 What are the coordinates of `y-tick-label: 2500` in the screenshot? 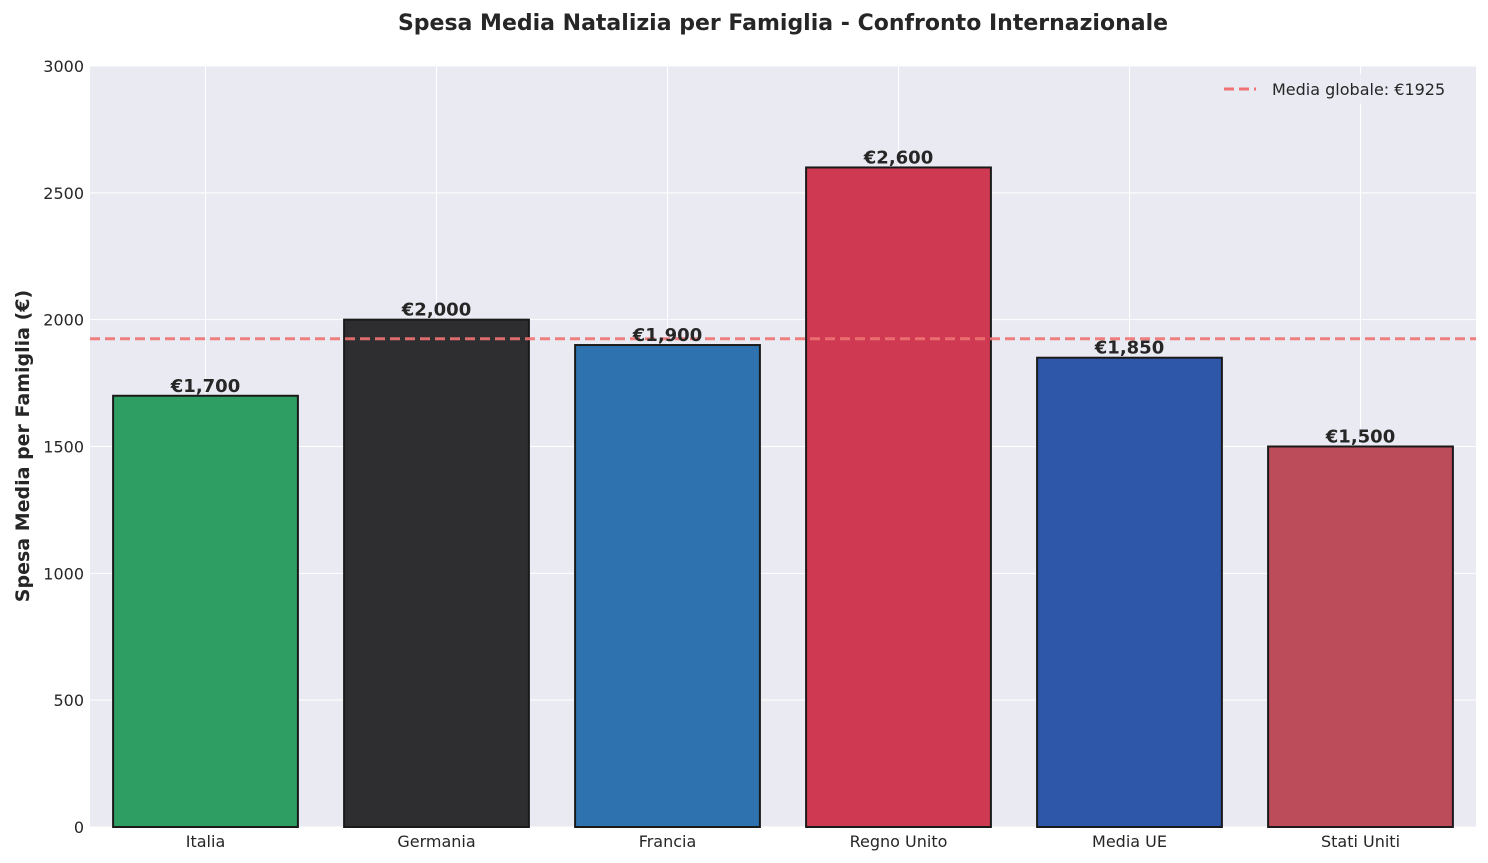 It's located at (63, 193).